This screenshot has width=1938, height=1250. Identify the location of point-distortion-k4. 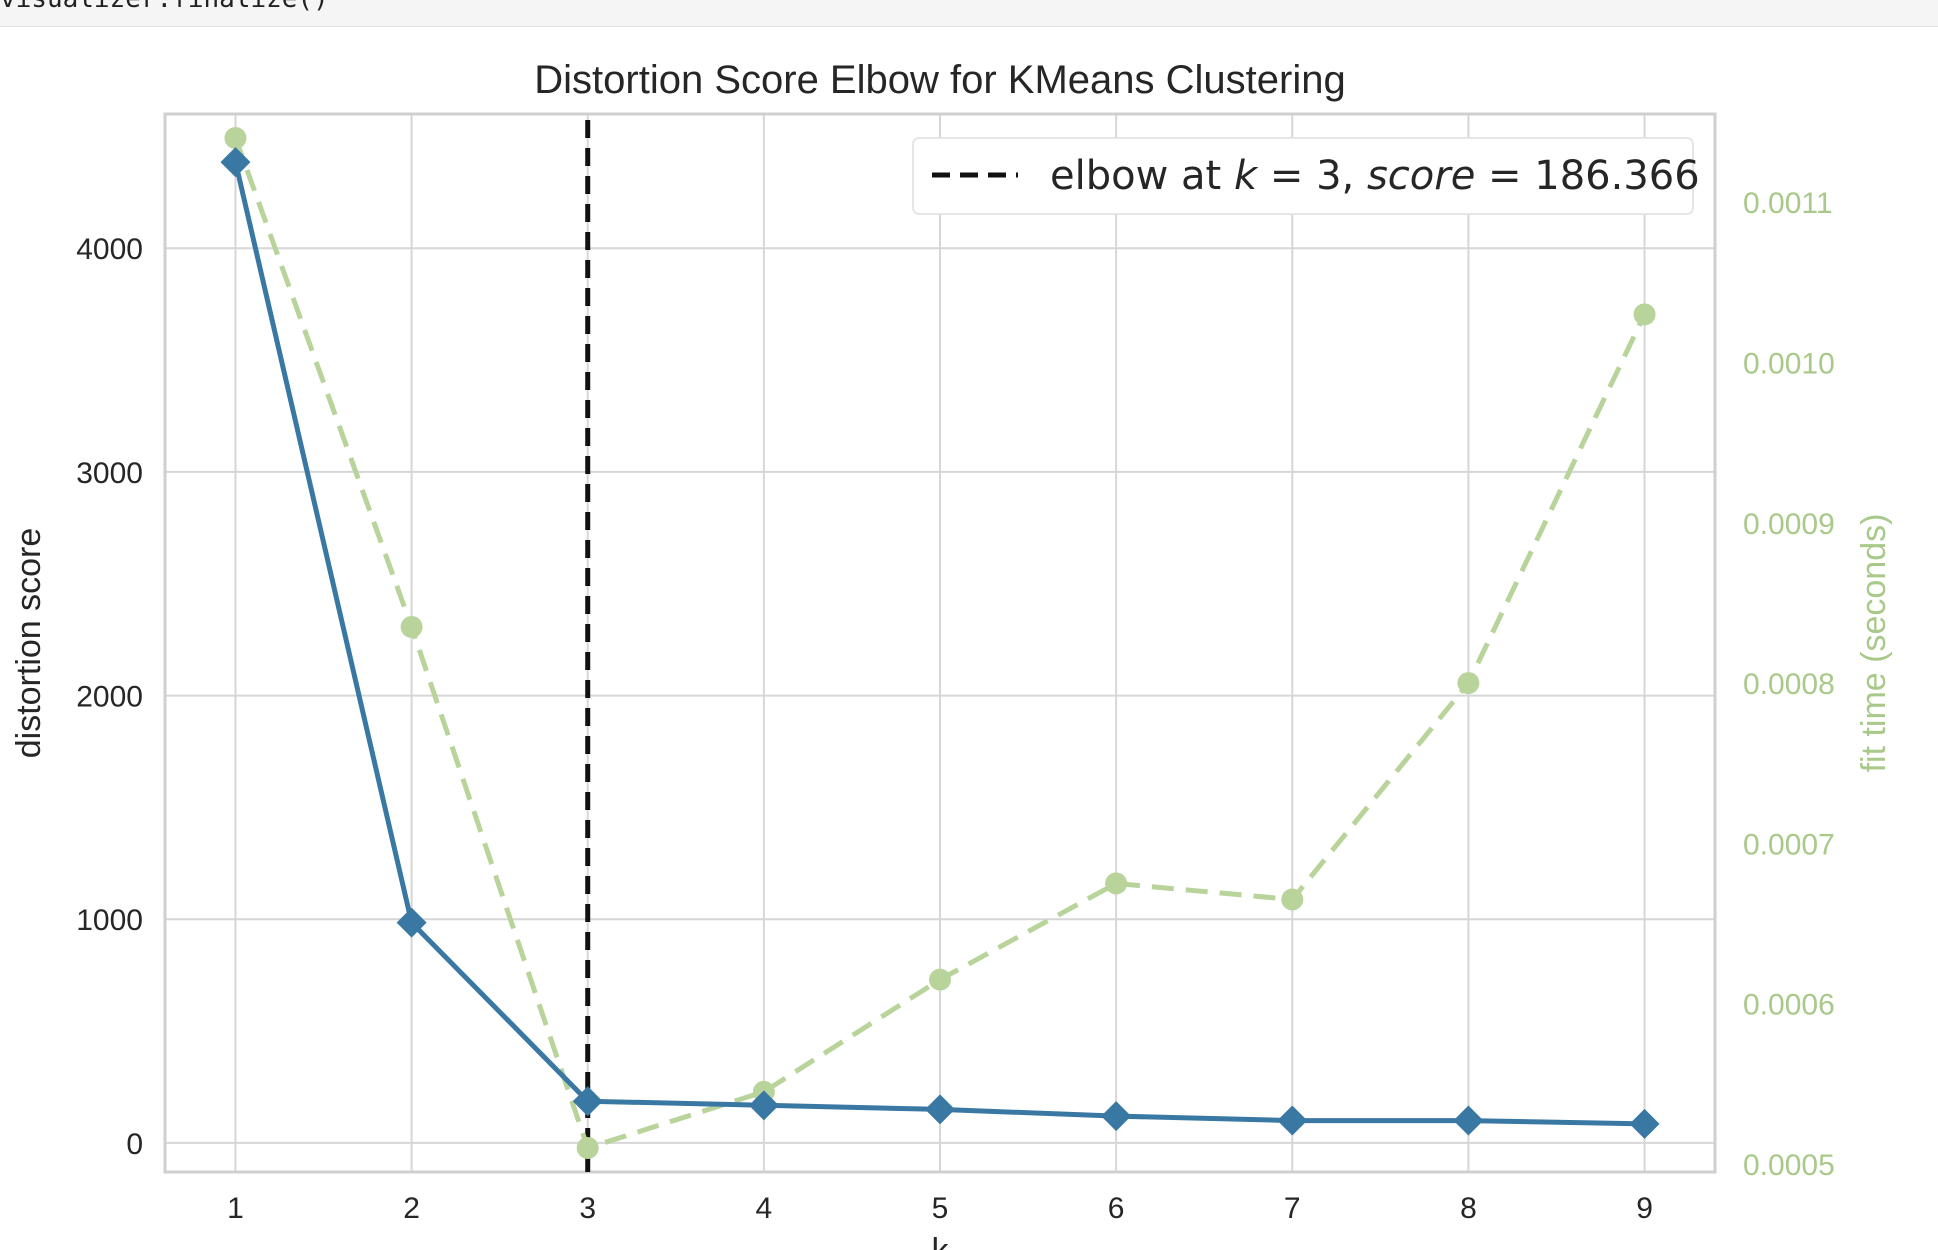
(763, 1105).